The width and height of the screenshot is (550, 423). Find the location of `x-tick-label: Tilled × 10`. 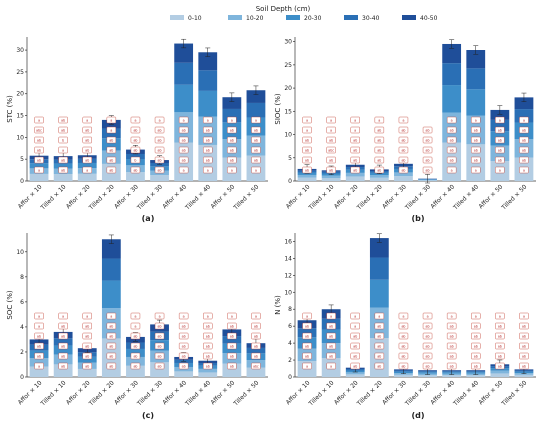

x-tick-label: Tilled × 10 is located at coordinates (53, 197).